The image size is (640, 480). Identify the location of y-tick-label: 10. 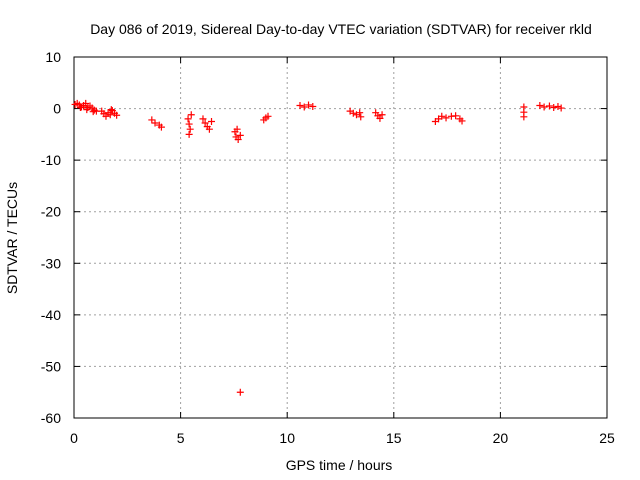
(53, 57).